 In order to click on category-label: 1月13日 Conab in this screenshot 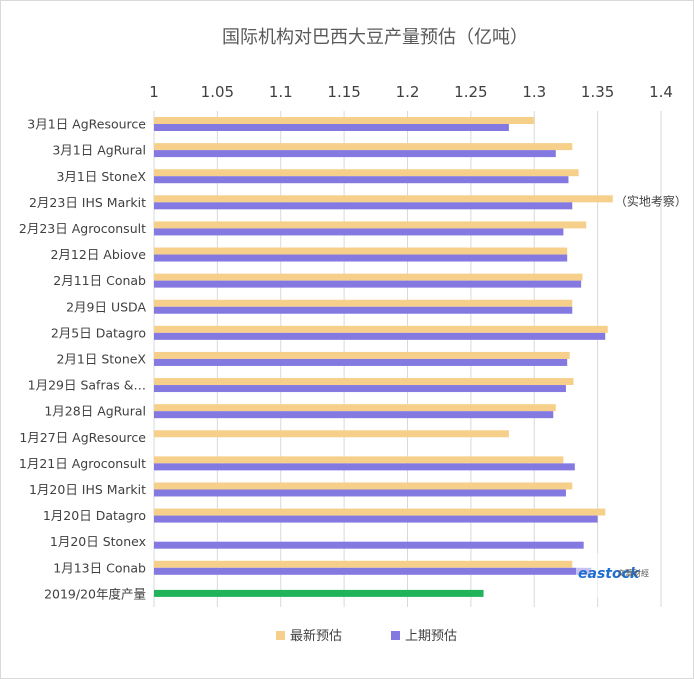, I will do `click(99, 567)`.